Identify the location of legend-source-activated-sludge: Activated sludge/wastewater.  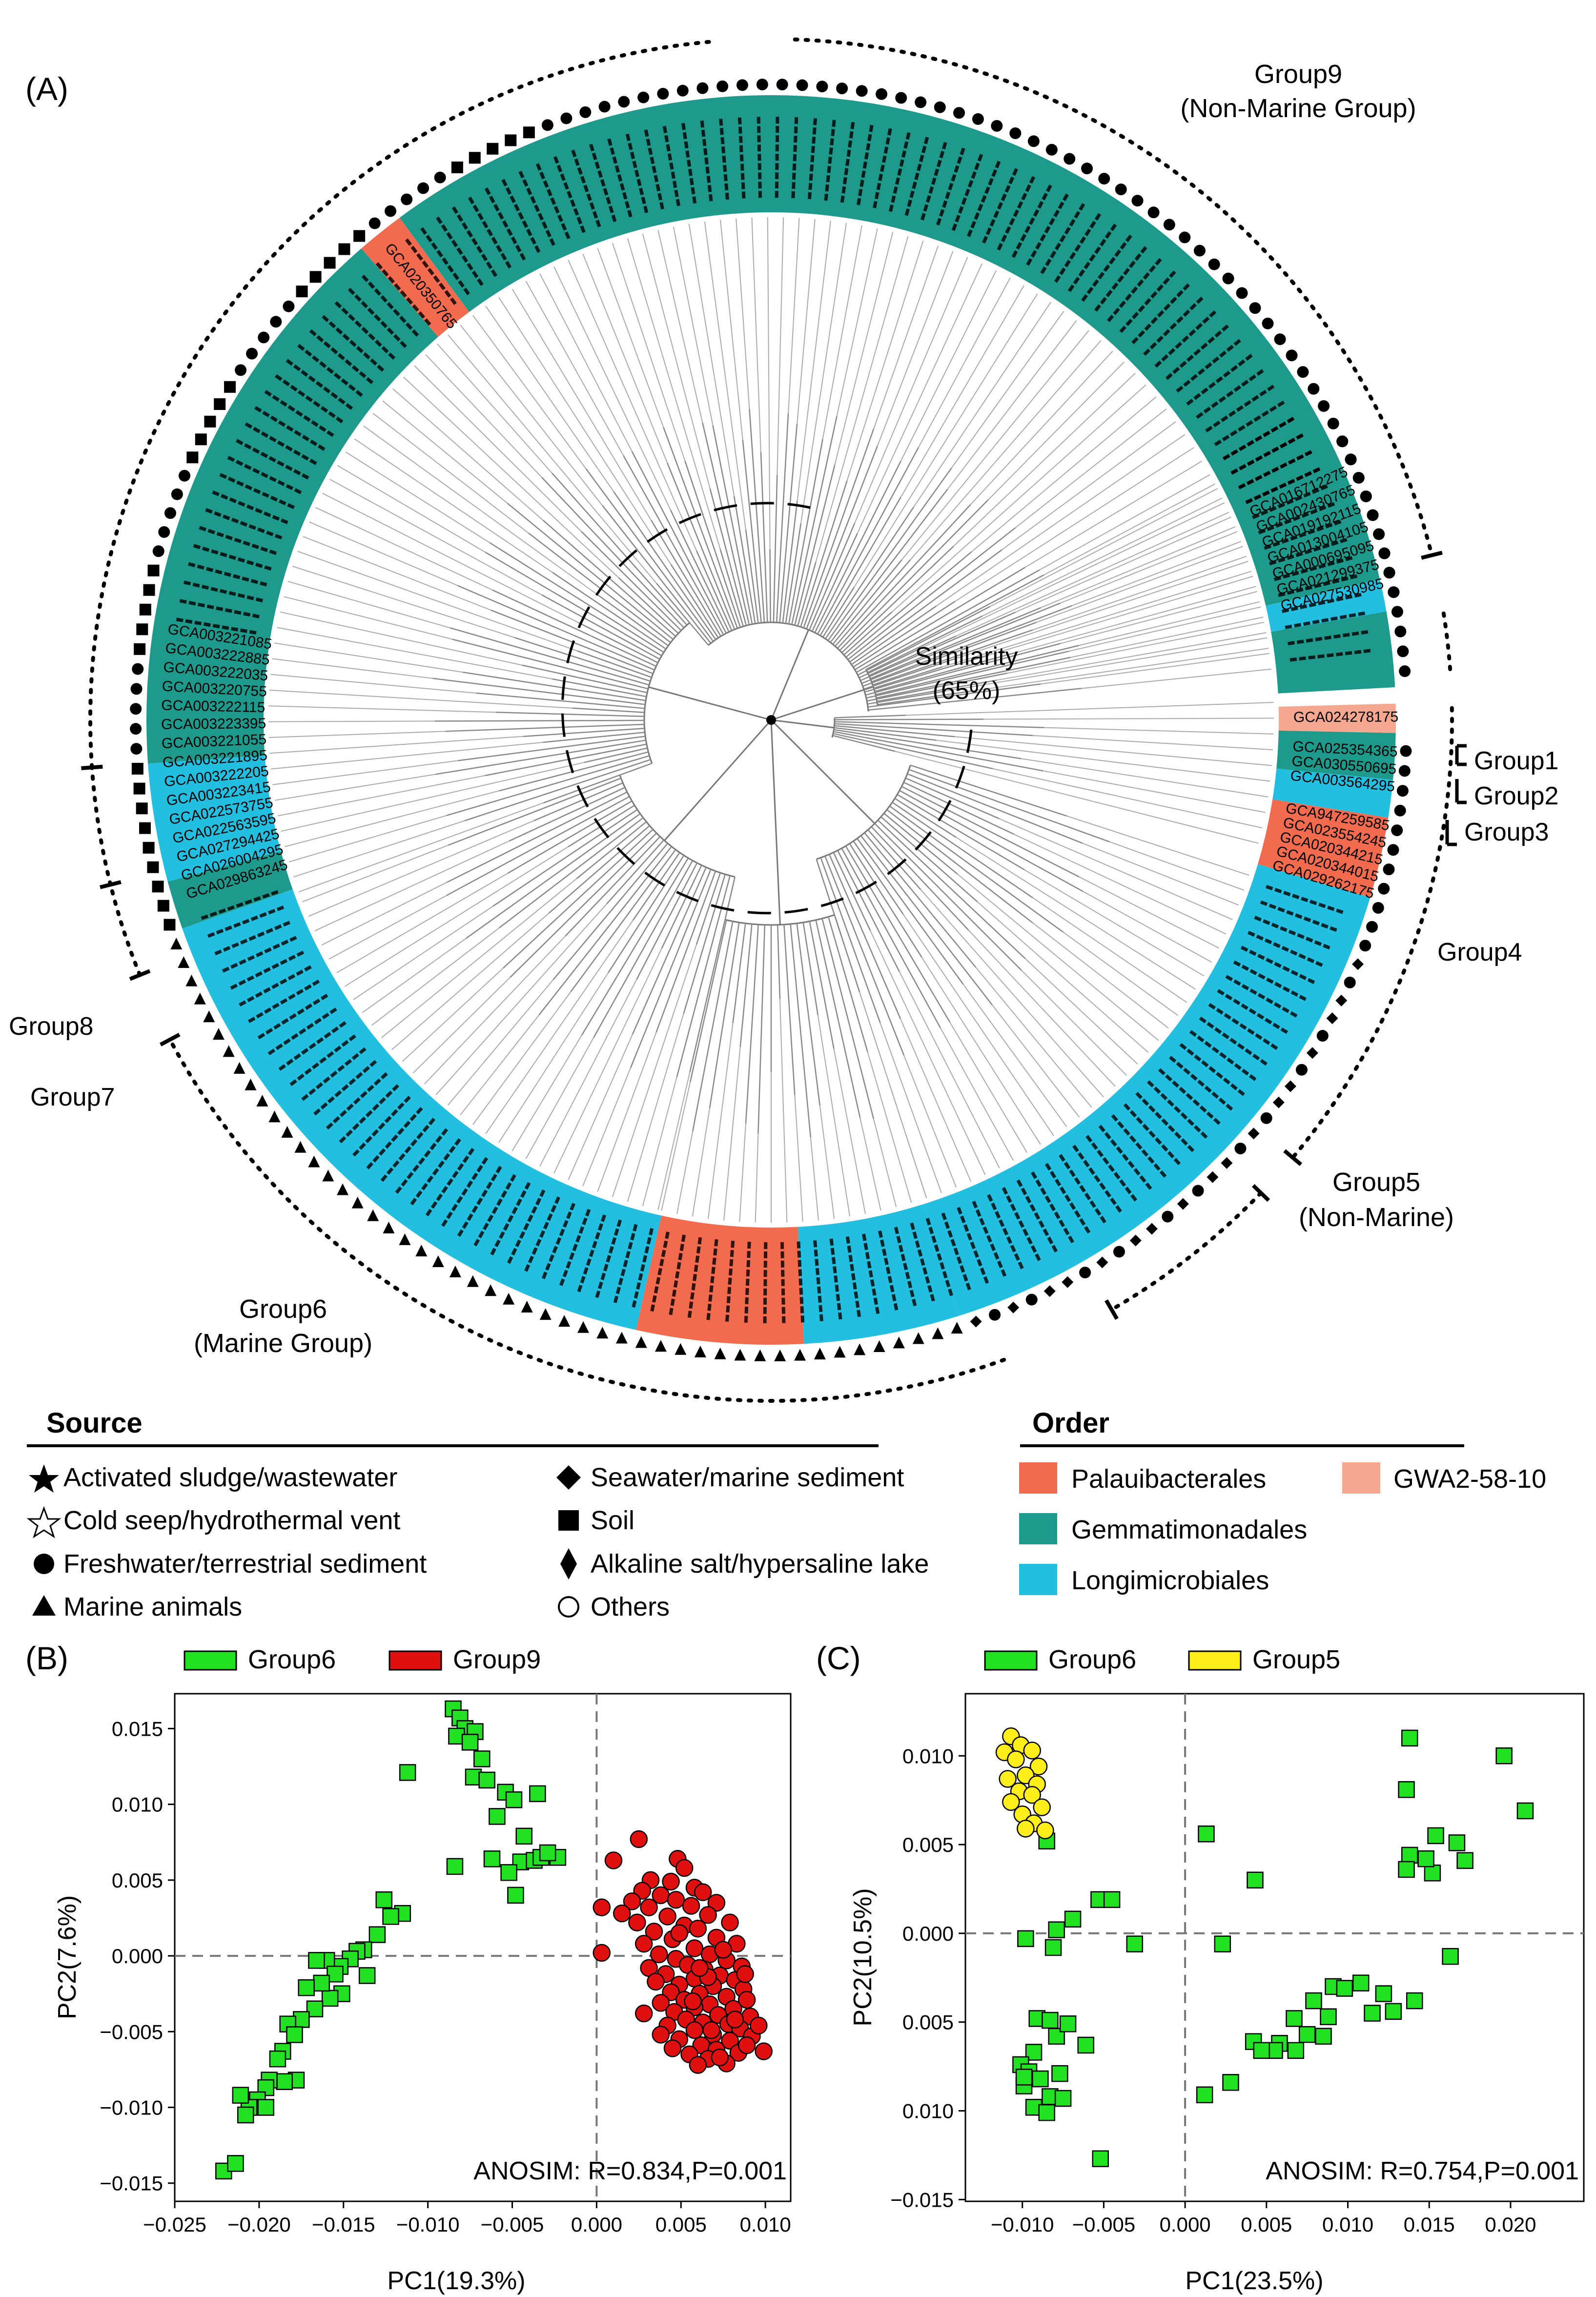
(213, 1478).